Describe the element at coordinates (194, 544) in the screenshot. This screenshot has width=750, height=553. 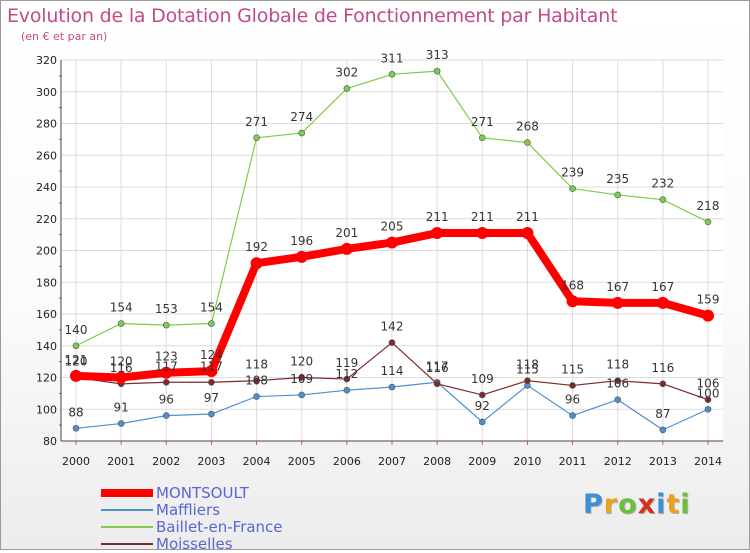
I see `legend-label-moisselles: Moisselles` at that location.